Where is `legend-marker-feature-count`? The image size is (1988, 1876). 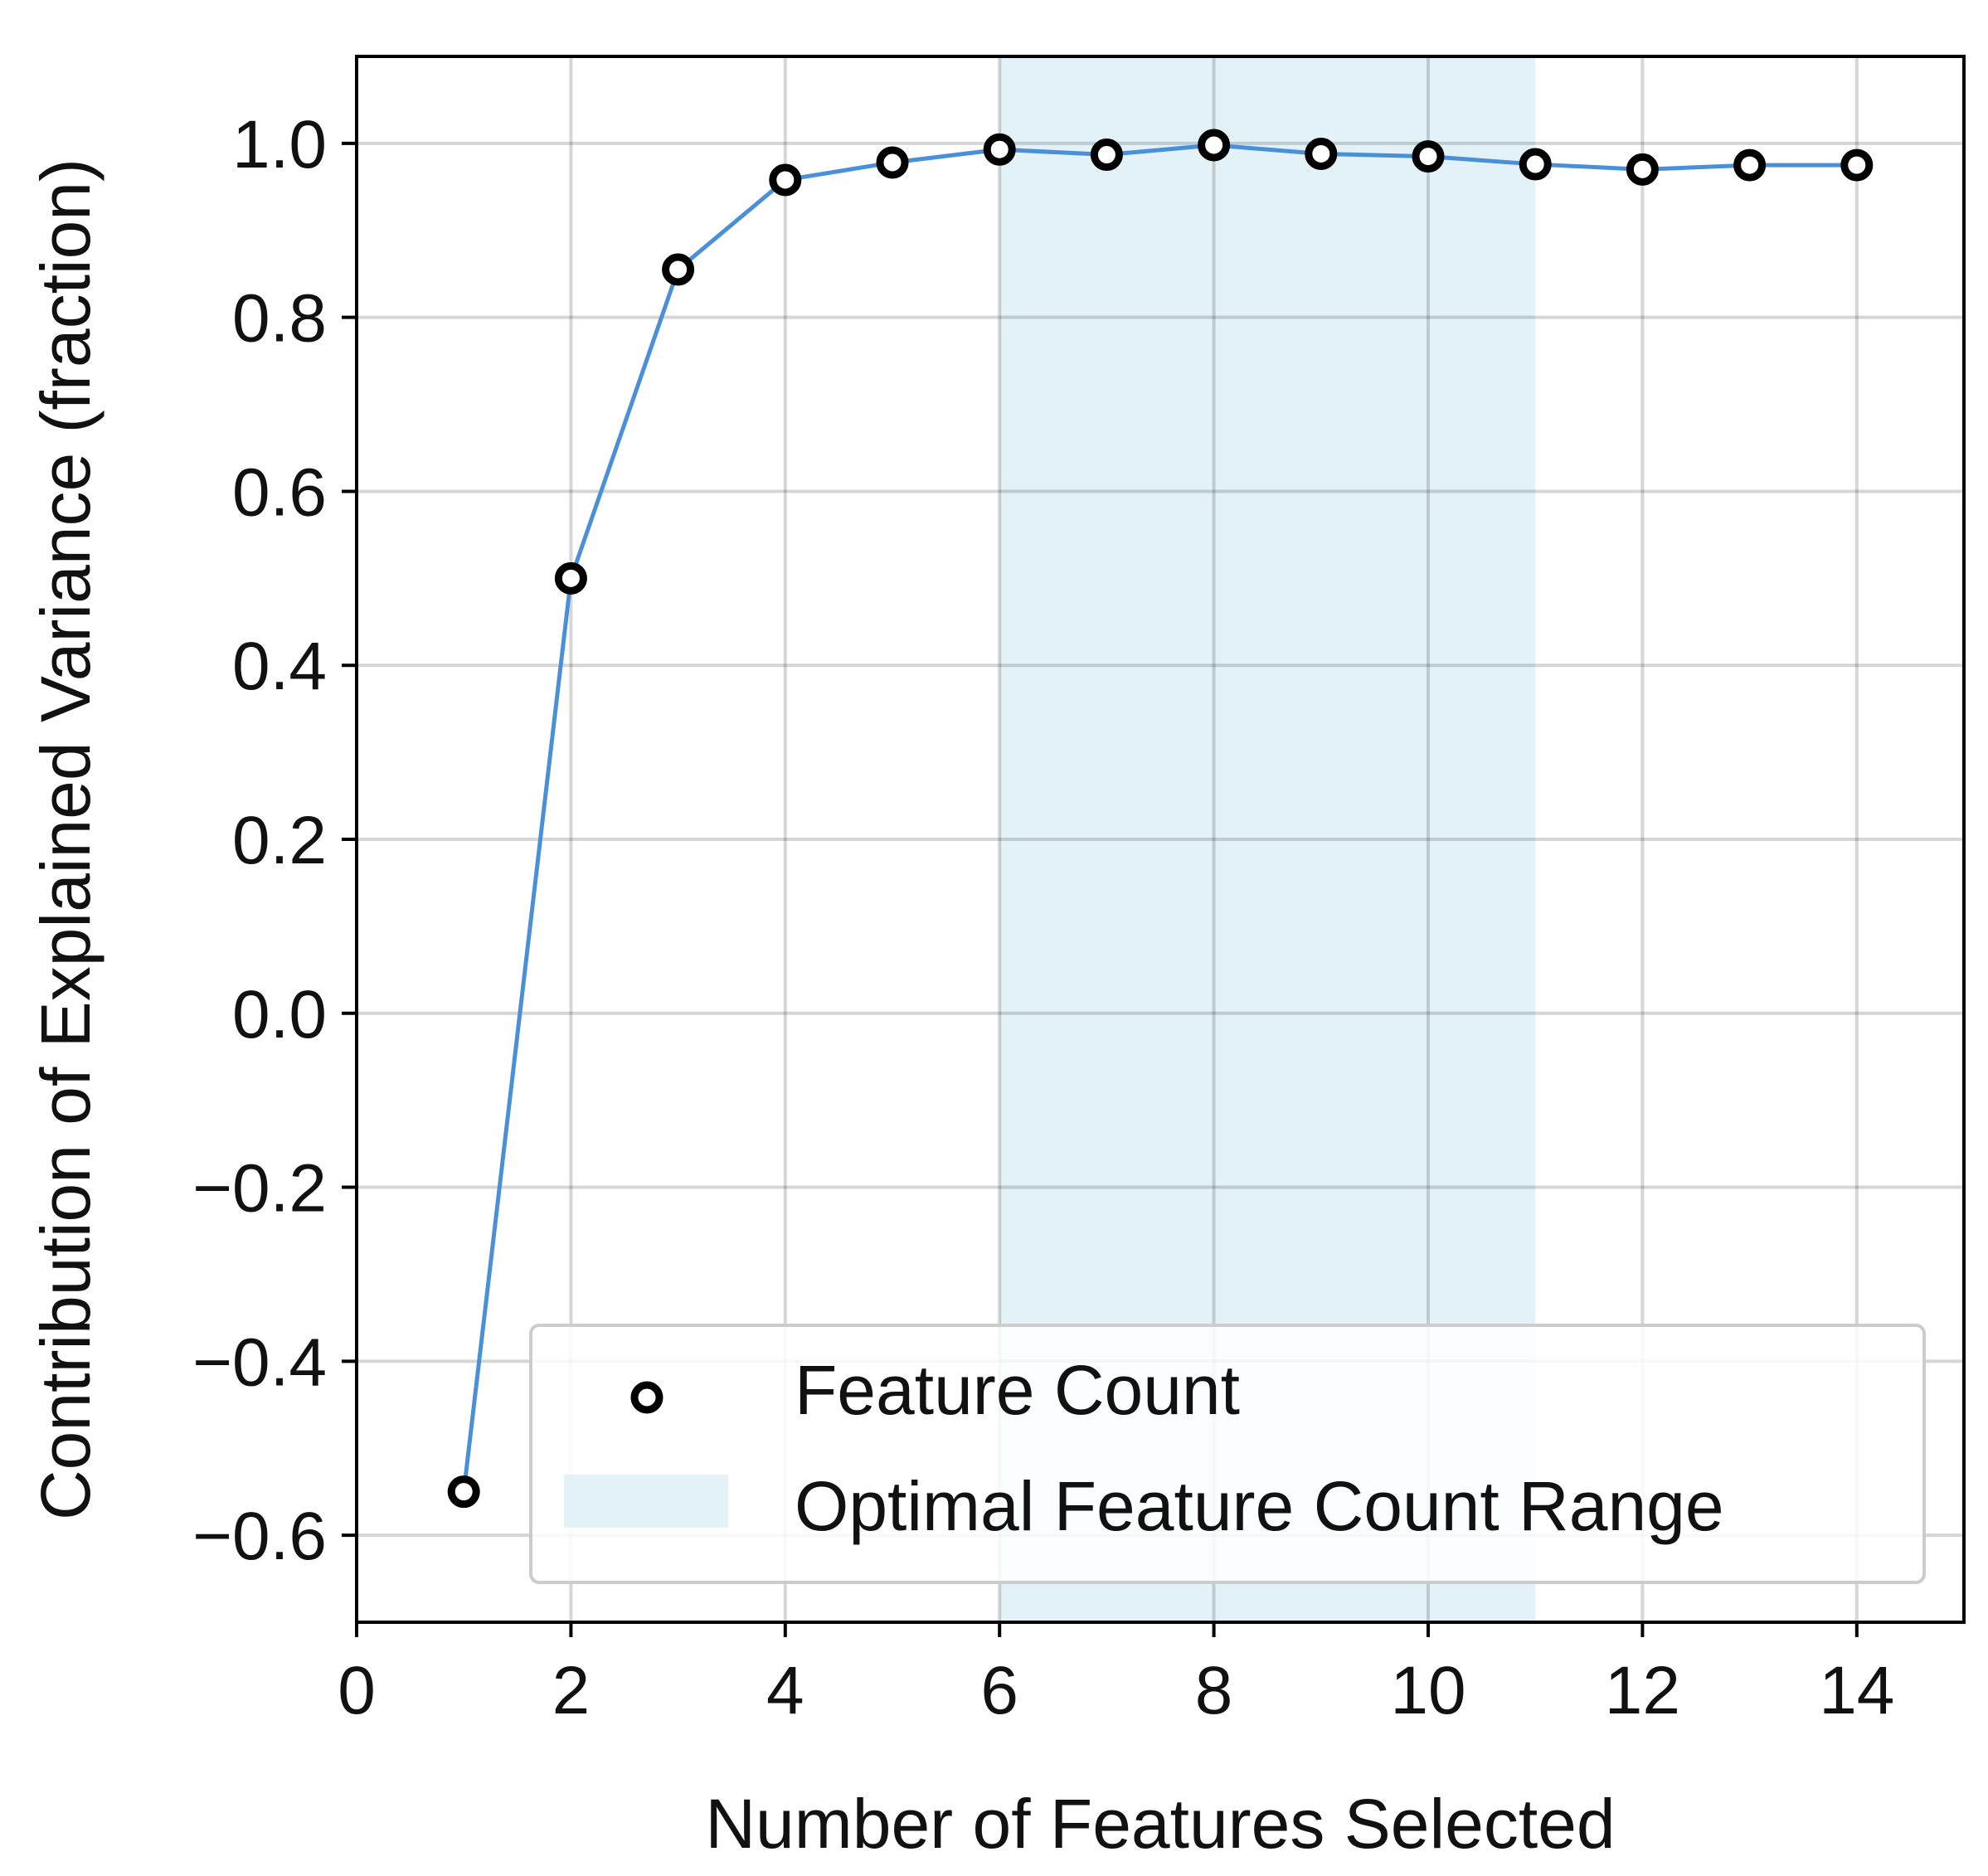 legend-marker-feature-count is located at coordinates (646, 1397).